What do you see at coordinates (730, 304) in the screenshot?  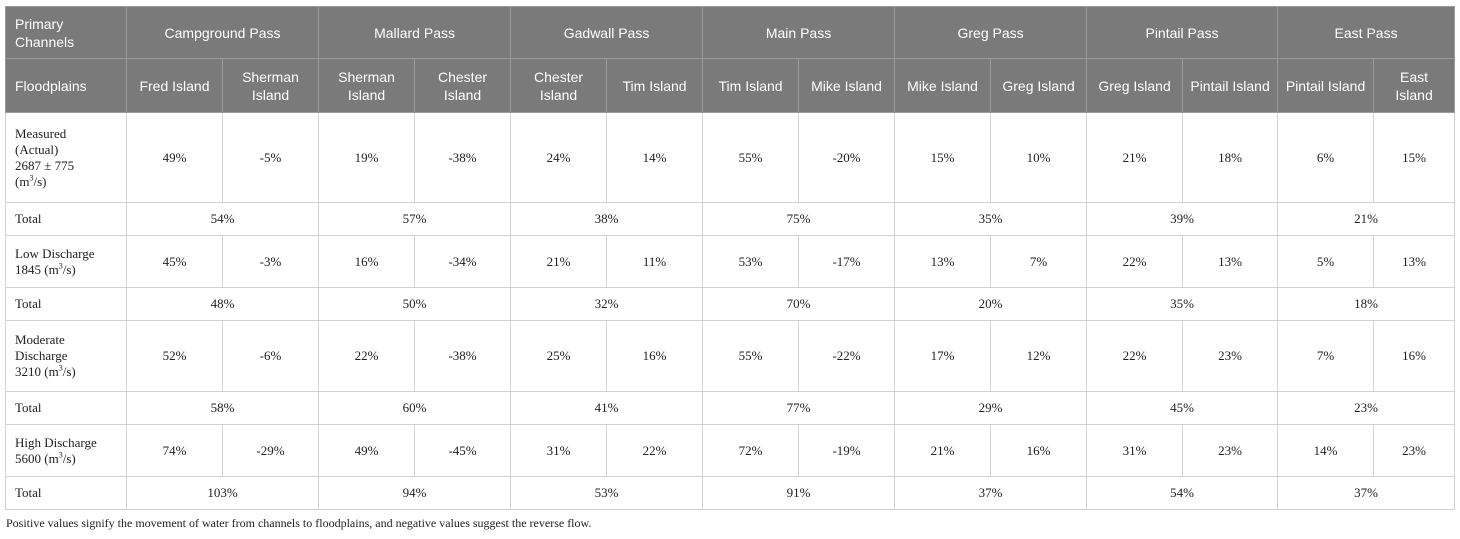 I see `table-row-low-total: Total 48% 50% 32% 70% 20% 35% 18%` at bounding box center [730, 304].